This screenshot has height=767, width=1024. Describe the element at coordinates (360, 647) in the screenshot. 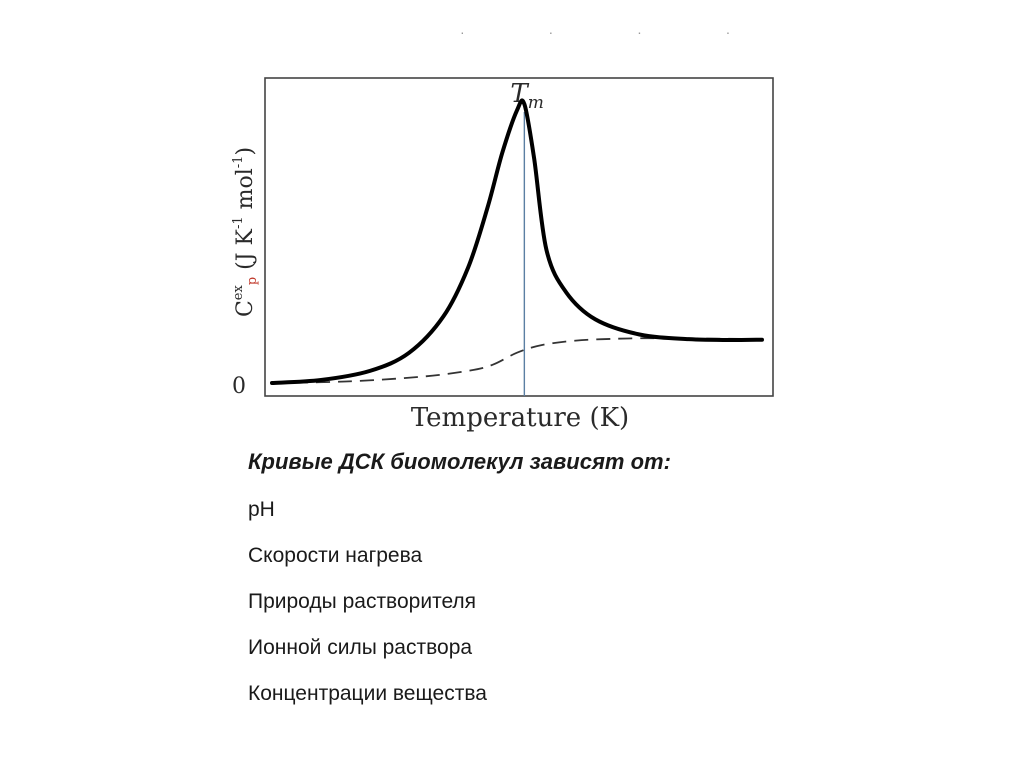

I see `list-item: Ионной силы раствора` at that location.